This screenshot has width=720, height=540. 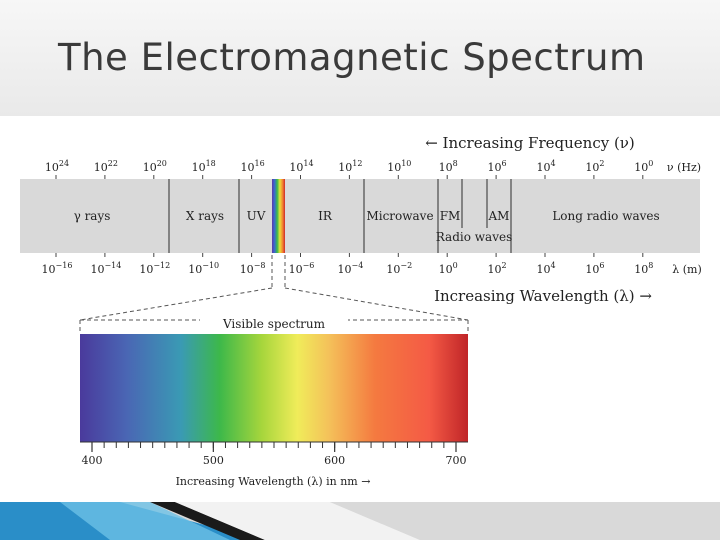 What do you see at coordinates (497, 166) in the screenshot?
I see `frequency-tick-label: 10⁶` at bounding box center [497, 166].